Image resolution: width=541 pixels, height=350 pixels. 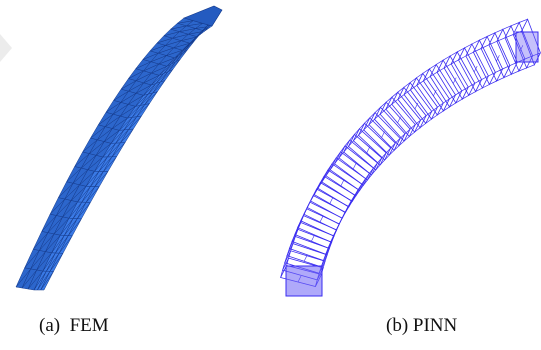 I want to click on caption-fem: (a) FEM, so click(x=74, y=326).